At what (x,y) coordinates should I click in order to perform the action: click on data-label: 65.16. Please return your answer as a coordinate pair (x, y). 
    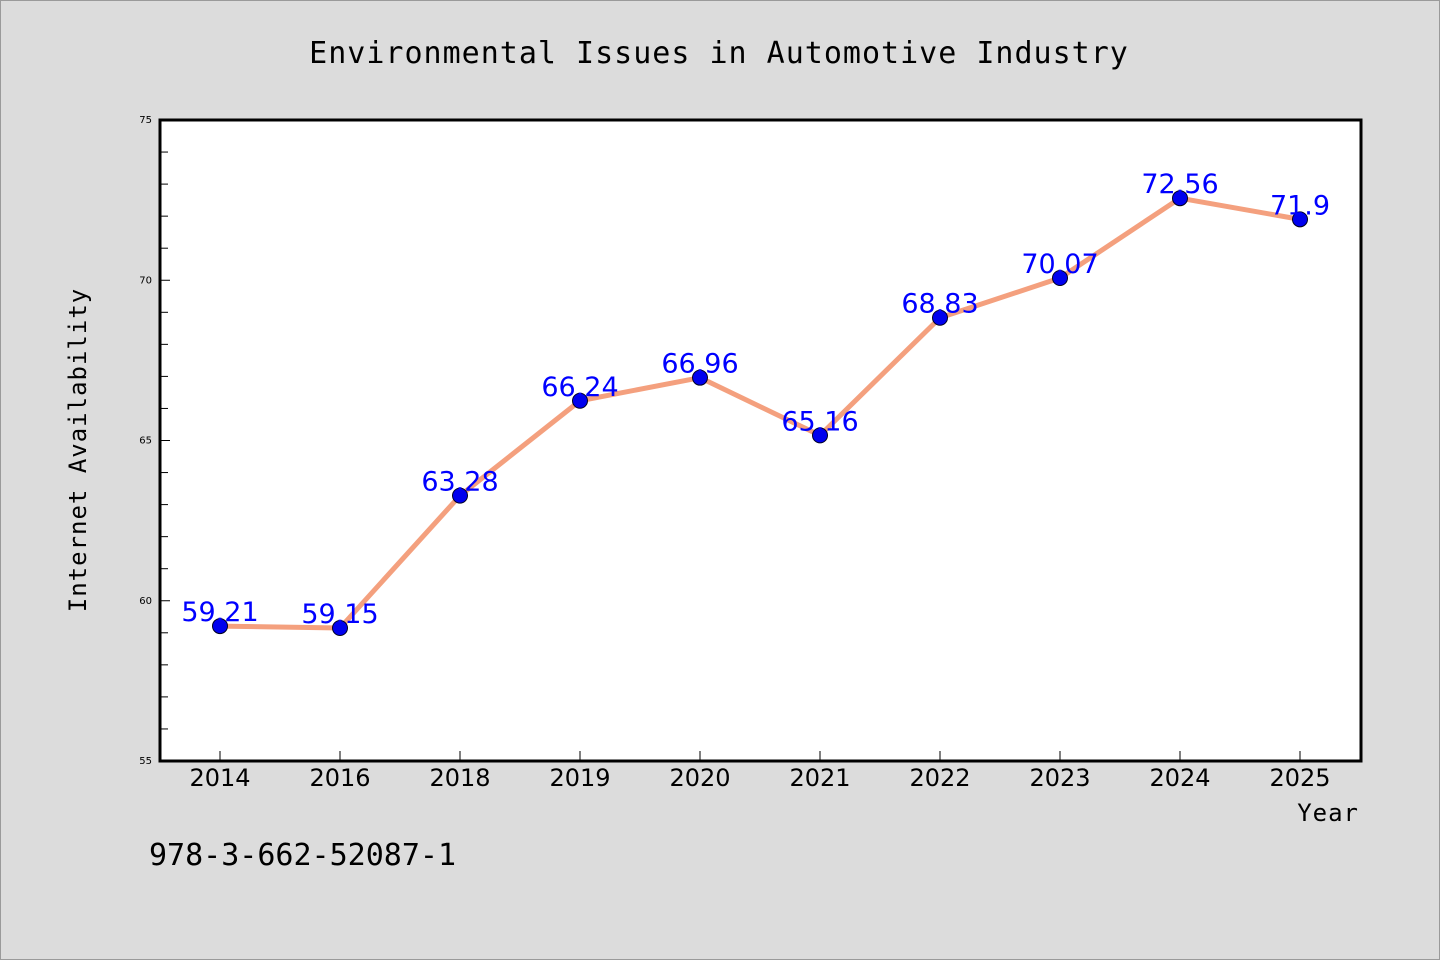
    Looking at the image, I should click on (819, 421).